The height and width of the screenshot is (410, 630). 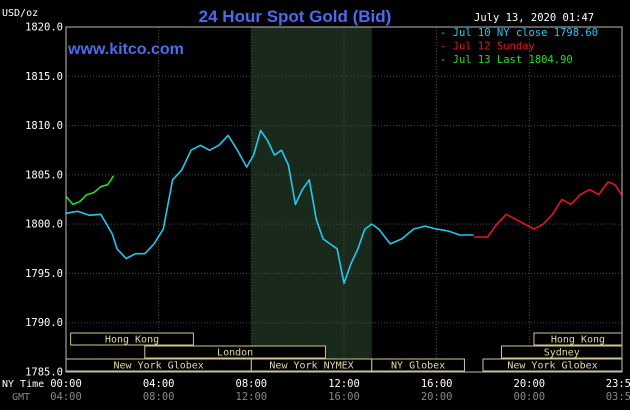 I want to click on y-tick-label: 1820.0, so click(x=44, y=28).